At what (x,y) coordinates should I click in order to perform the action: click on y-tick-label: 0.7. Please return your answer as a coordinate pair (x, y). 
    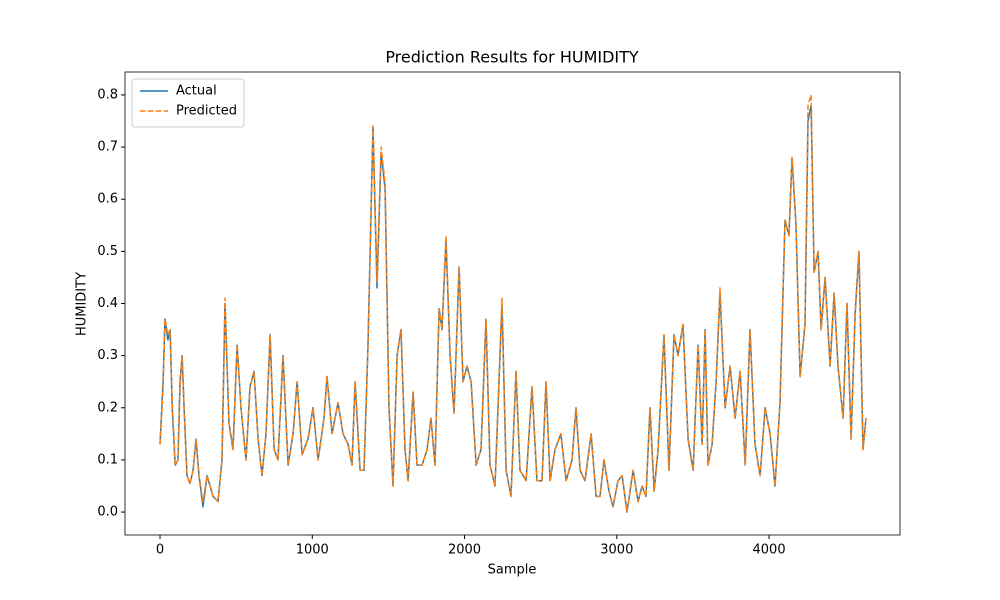
    Looking at the image, I should click on (107, 147).